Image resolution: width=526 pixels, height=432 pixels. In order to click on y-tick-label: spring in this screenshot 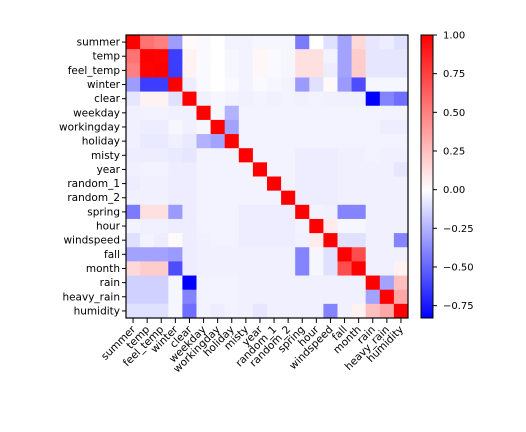, I will do `click(103, 212)`.